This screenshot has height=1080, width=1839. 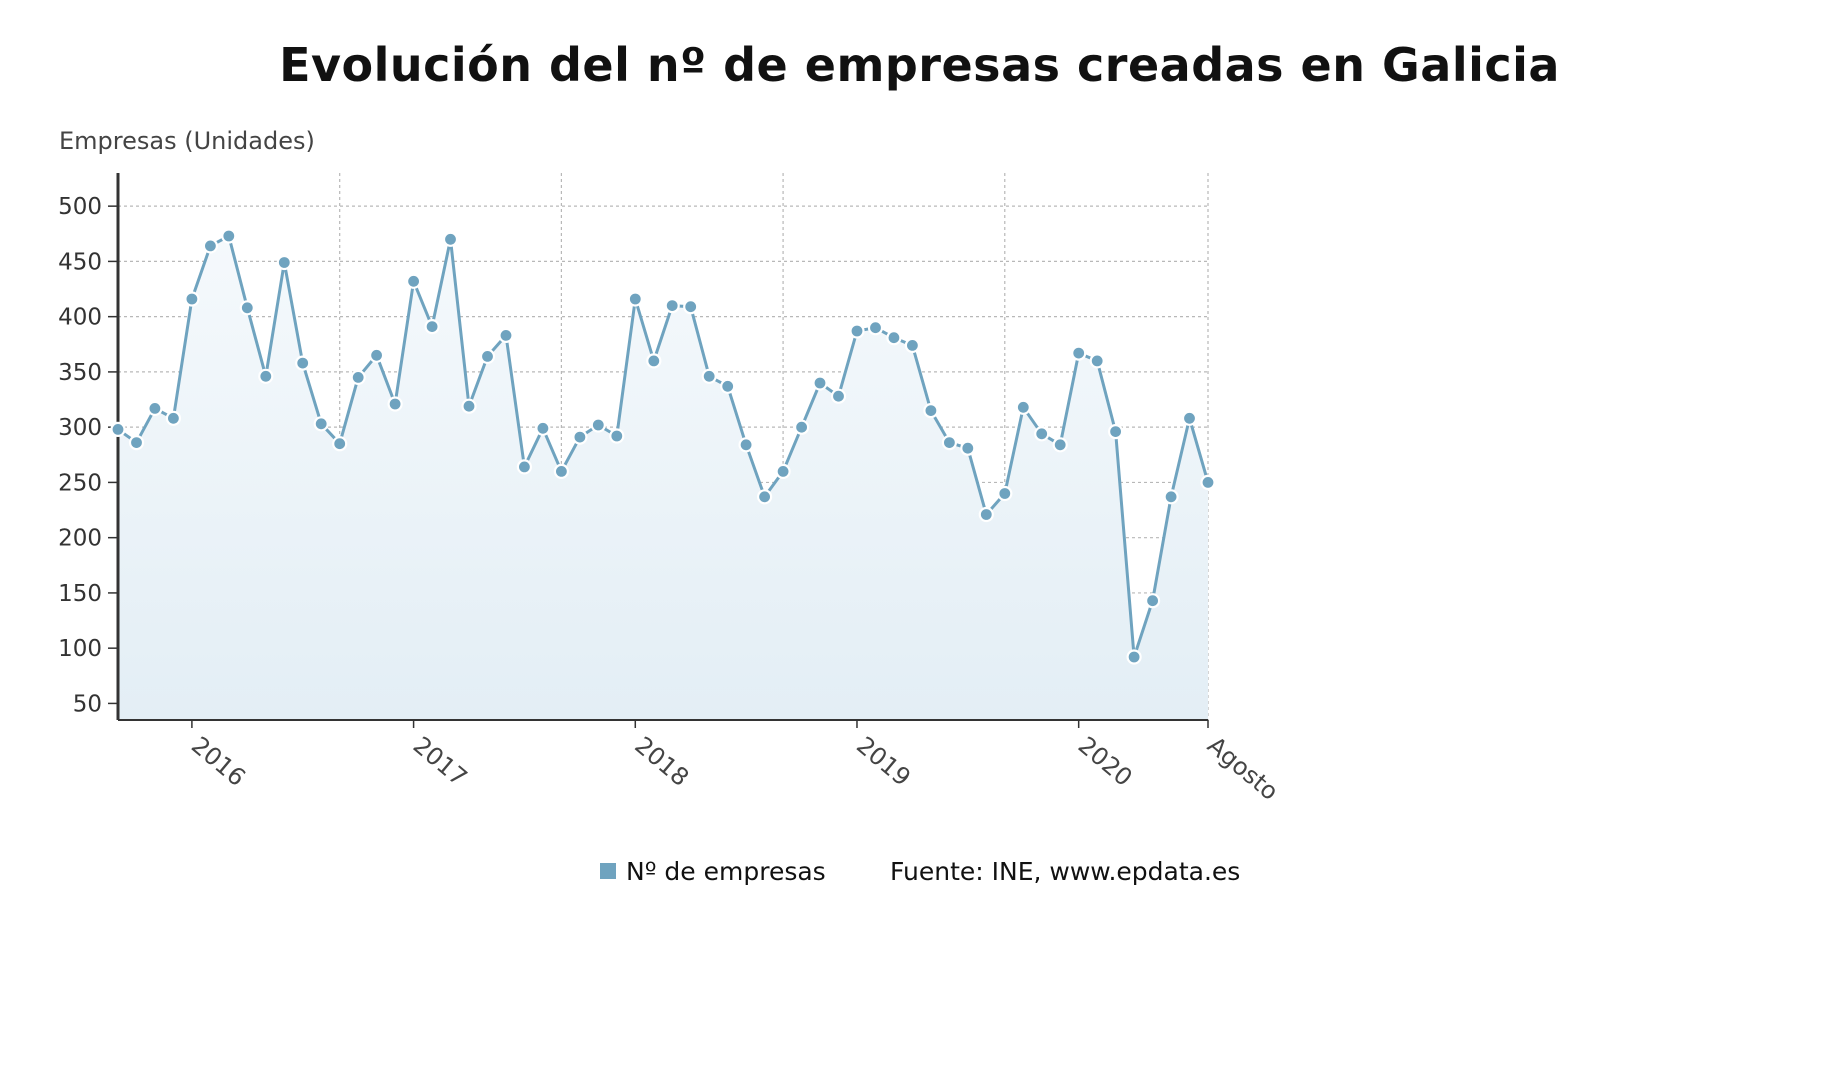 What do you see at coordinates (661, 761) in the screenshot?
I see `x-tick-label-2018: 2018` at bounding box center [661, 761].